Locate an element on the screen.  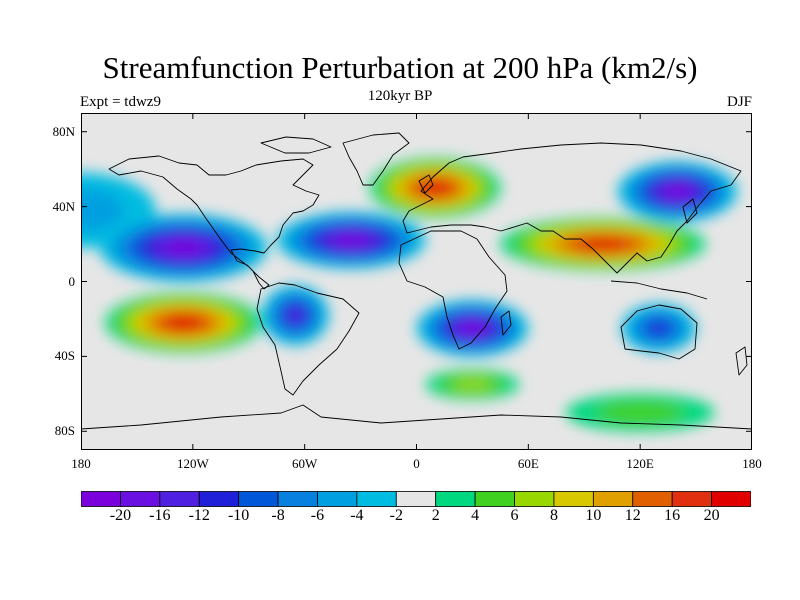
colorbar-tick-label: -6 is located at coordinates (317, 515).